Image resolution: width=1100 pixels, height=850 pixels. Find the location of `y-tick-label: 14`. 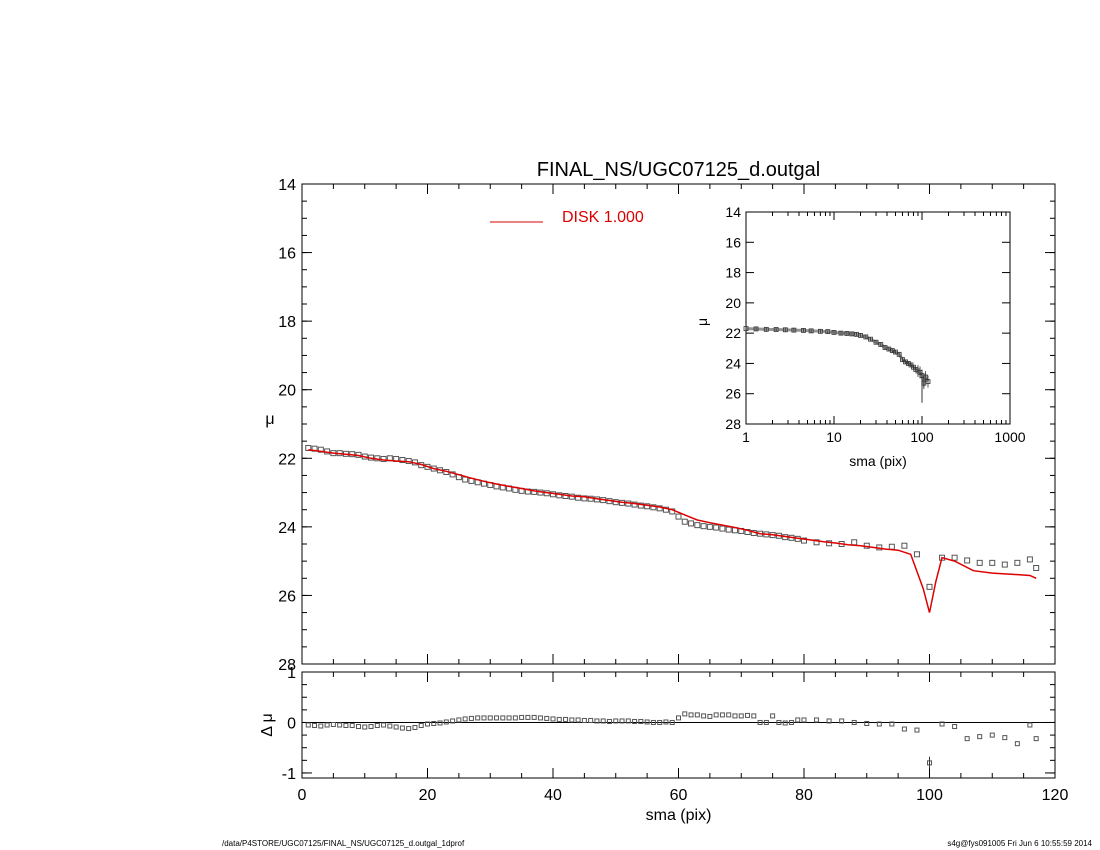

y-tick-label: 14 is located at coordinates (287, 185).